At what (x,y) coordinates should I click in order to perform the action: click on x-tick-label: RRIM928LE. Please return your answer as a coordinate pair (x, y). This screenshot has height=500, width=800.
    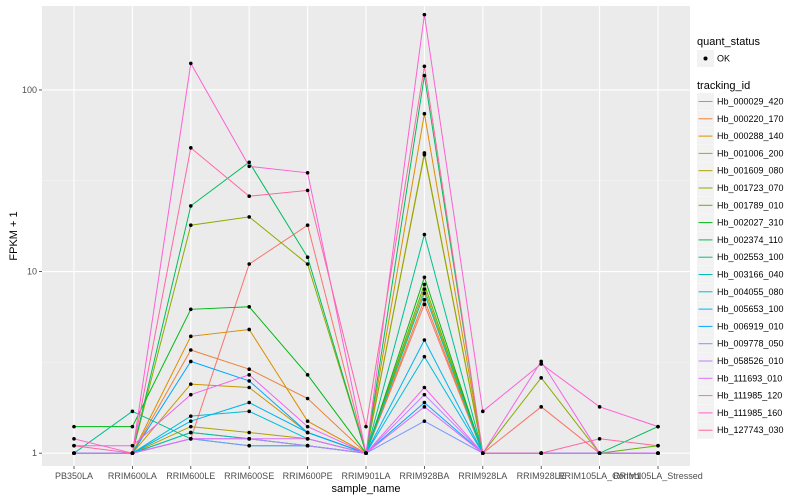
    Looking at the image, I should click on (541, 476).